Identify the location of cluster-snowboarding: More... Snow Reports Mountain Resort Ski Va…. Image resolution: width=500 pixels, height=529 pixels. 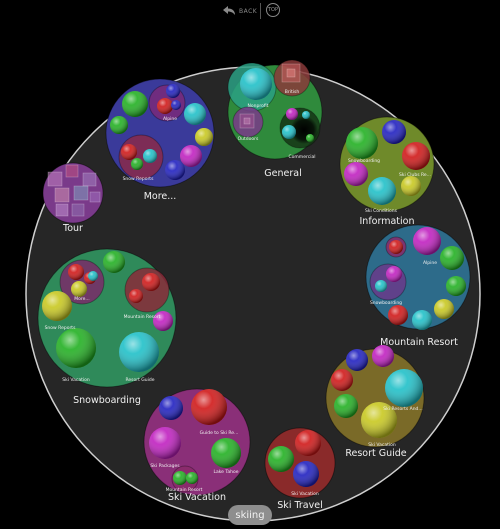
(107, 327).